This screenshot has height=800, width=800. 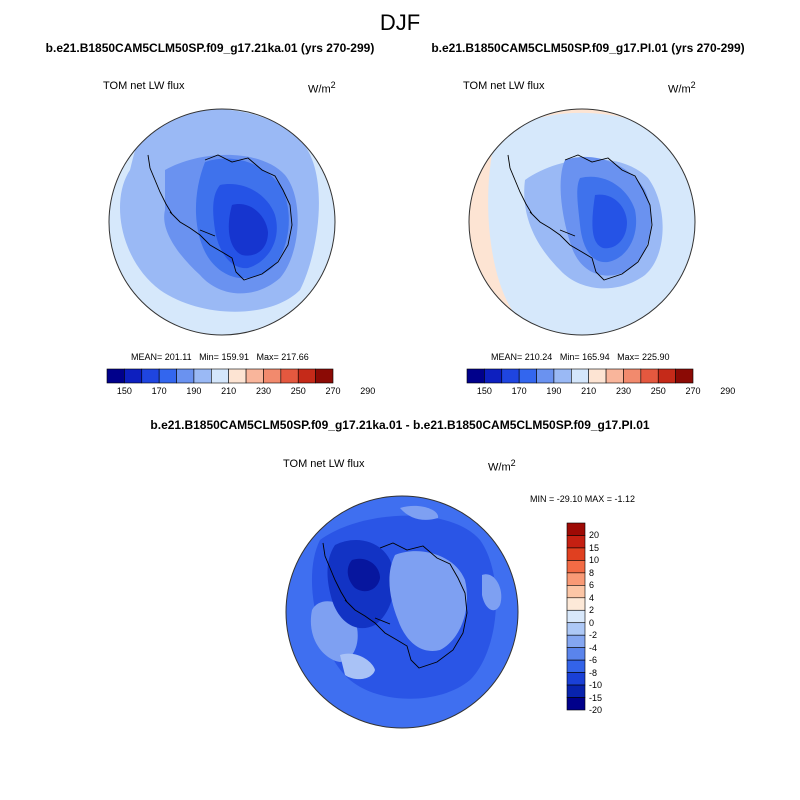 What do you see at coordinates (592, 597) in the screenshot?
I see `diff-colorbar-tick-label: 4` at bounding box center [592, 597].